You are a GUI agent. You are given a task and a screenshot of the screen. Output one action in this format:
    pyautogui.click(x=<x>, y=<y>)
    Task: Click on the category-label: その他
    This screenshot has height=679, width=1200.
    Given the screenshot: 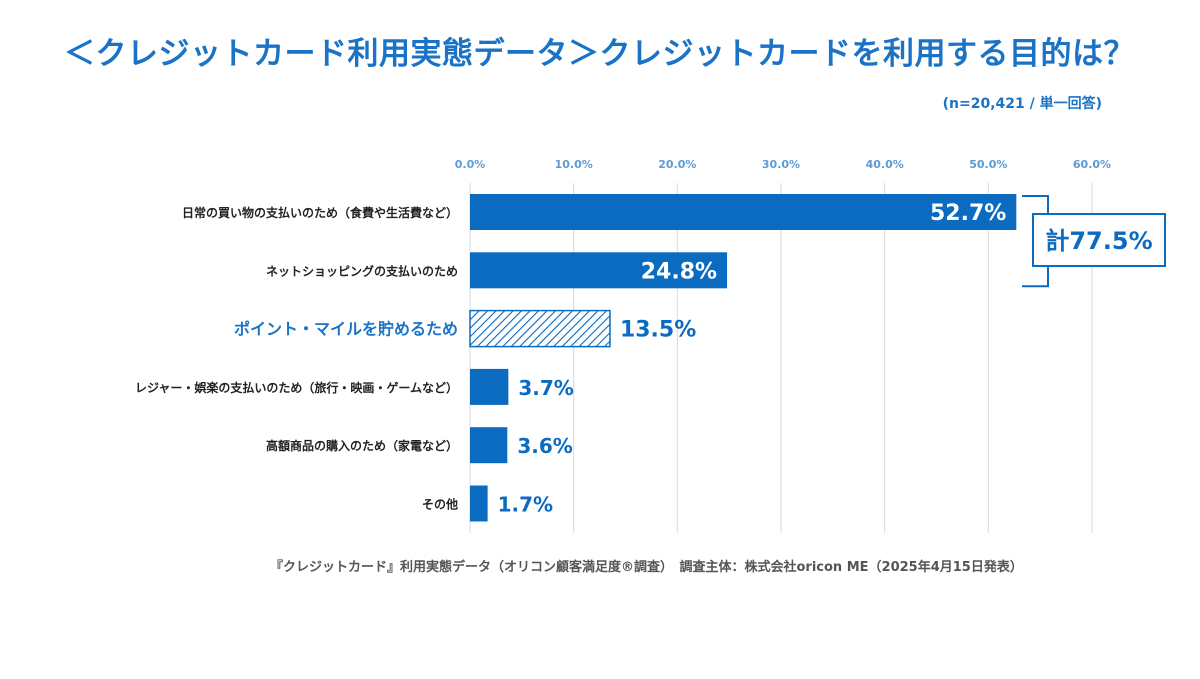 What is the action you would take?
    pyautogui.click(x=440, y=504)
    